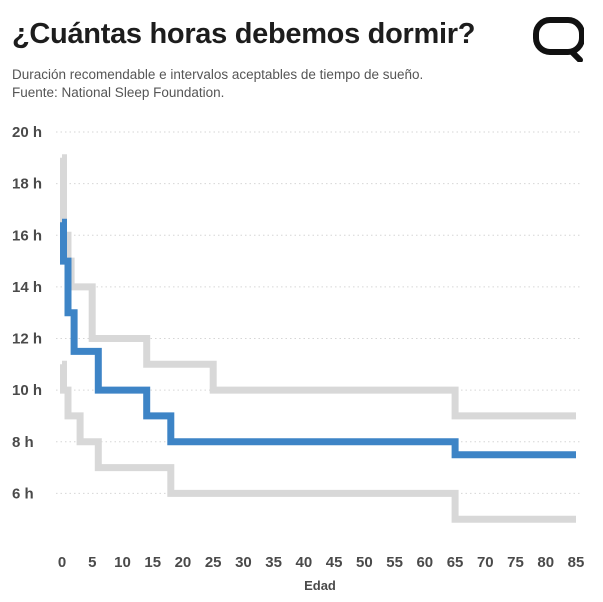  Describe the element at coordinates (364, 562) in the screenshot. I see `x-tick-label: 50` at that location.